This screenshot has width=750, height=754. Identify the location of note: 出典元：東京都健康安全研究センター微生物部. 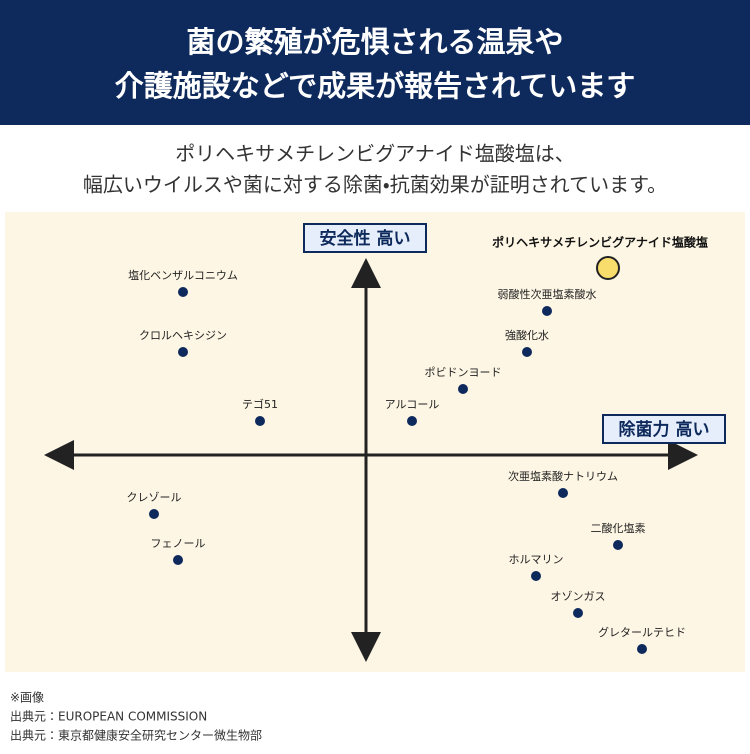
(136, 735).